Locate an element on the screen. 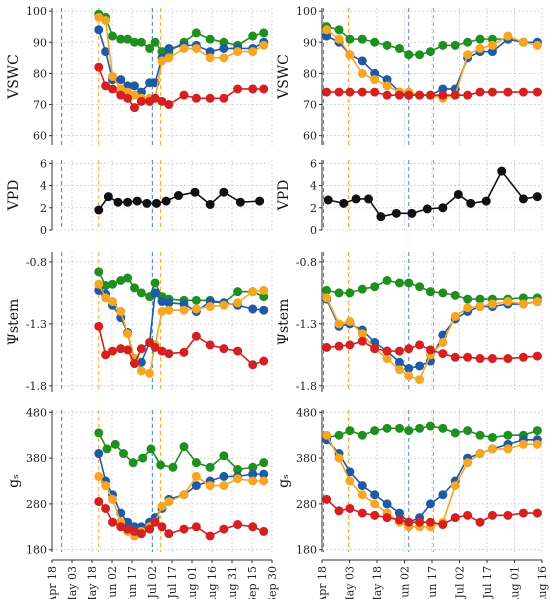 The width and height of the screenshot is (550, 599). x-tick-label: Jun 02 is located at coordinates (405, 582).